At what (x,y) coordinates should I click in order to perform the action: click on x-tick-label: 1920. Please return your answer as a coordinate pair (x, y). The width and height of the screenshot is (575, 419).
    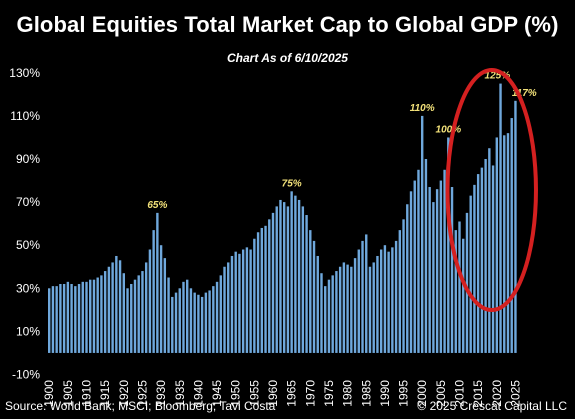
    Looking at the image, I should click on (124, 393).